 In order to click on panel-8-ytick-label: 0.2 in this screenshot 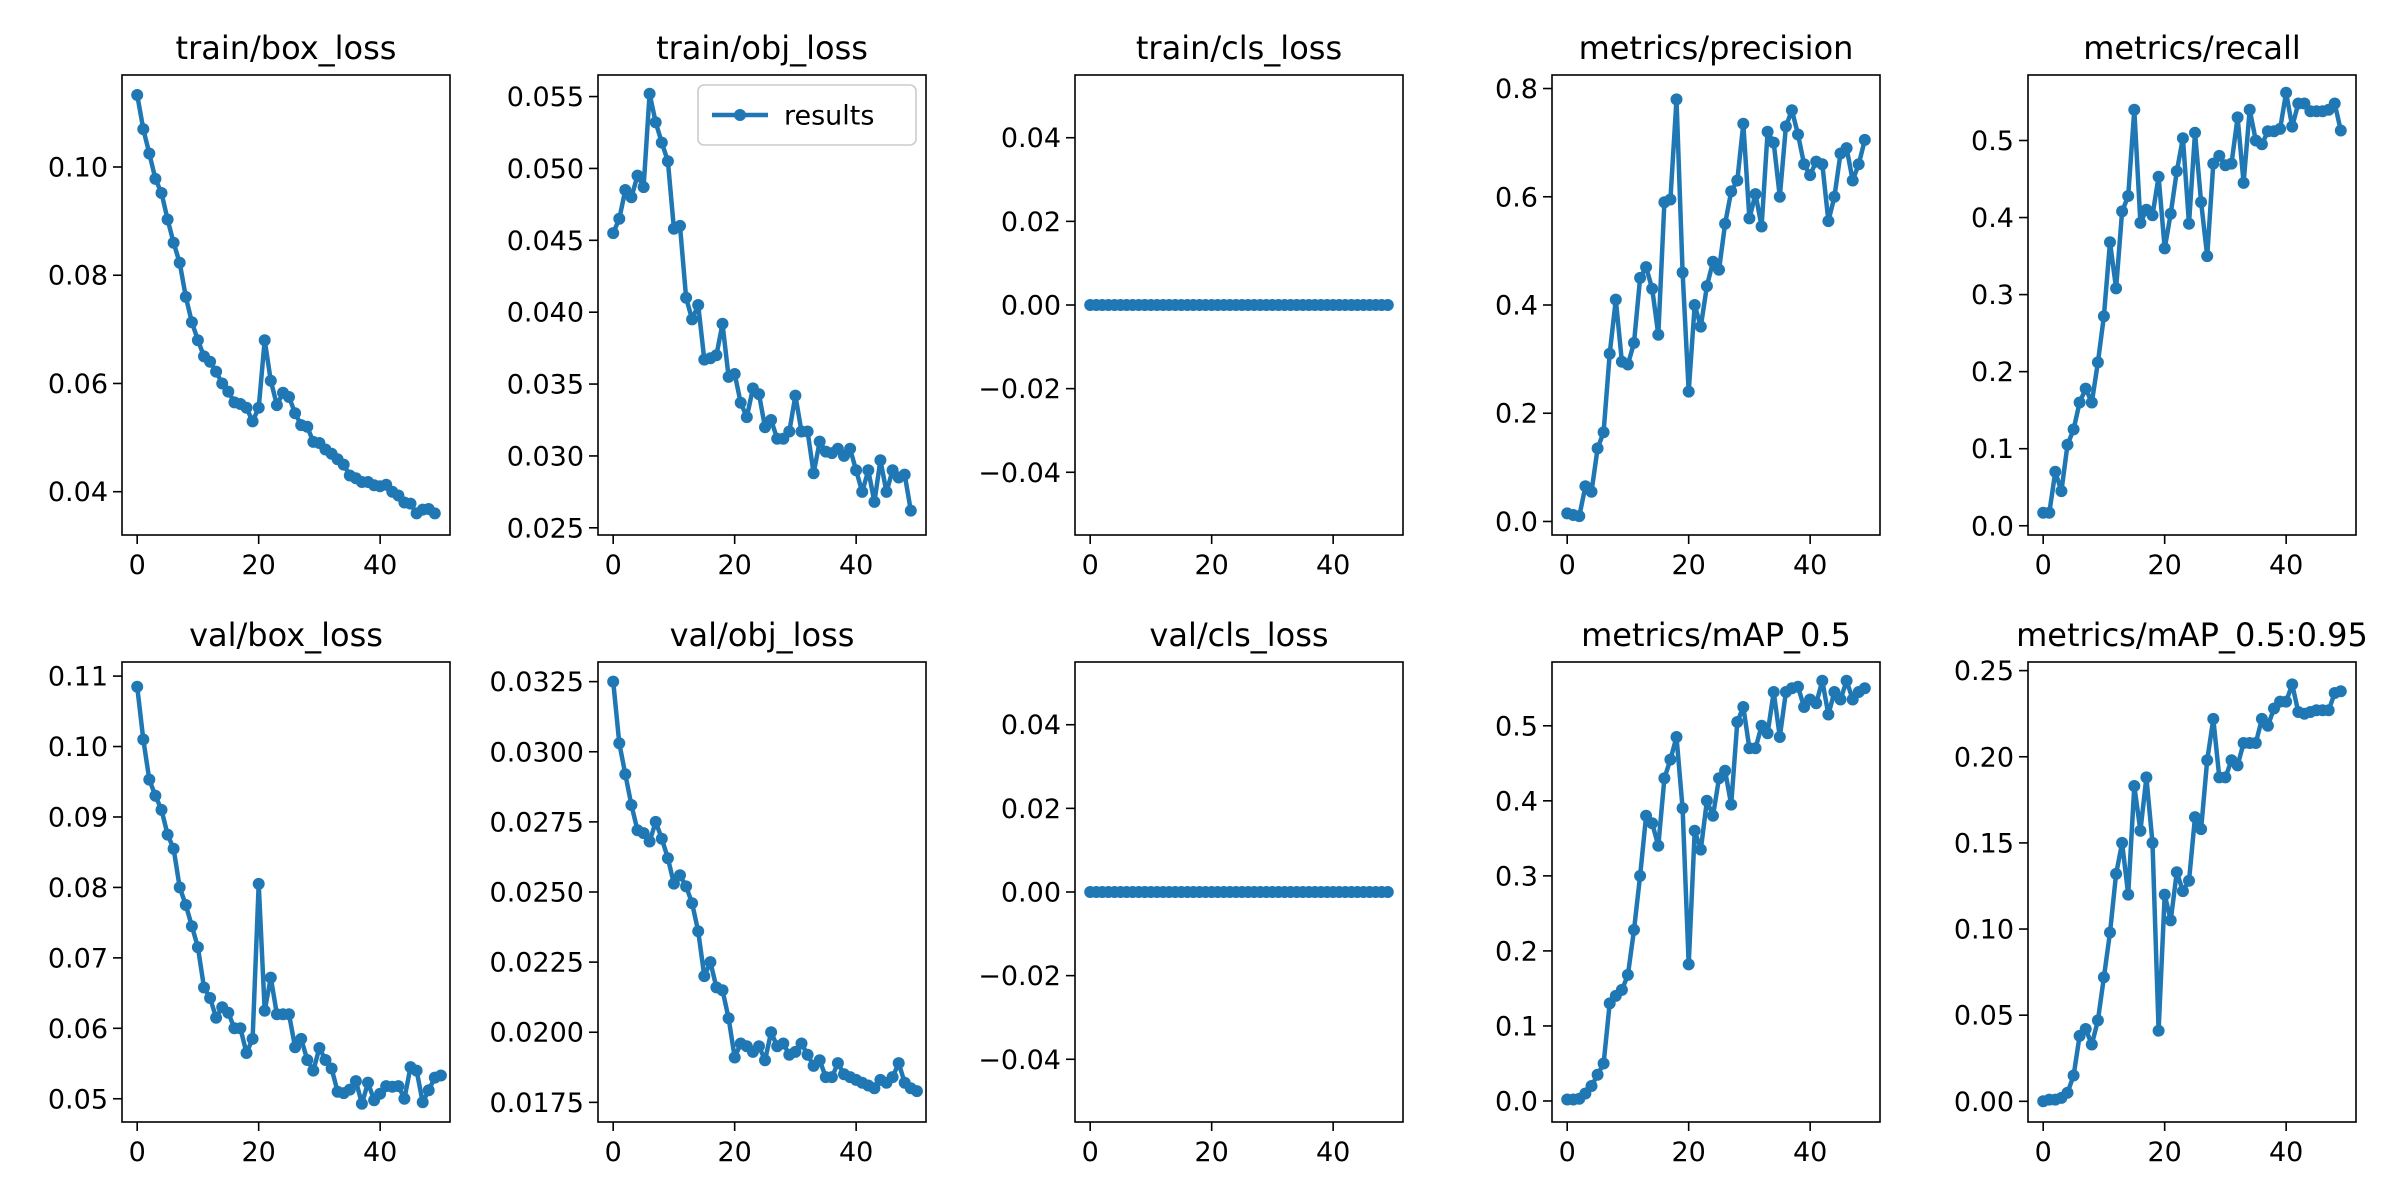, I will do `click(1516, 951)`.